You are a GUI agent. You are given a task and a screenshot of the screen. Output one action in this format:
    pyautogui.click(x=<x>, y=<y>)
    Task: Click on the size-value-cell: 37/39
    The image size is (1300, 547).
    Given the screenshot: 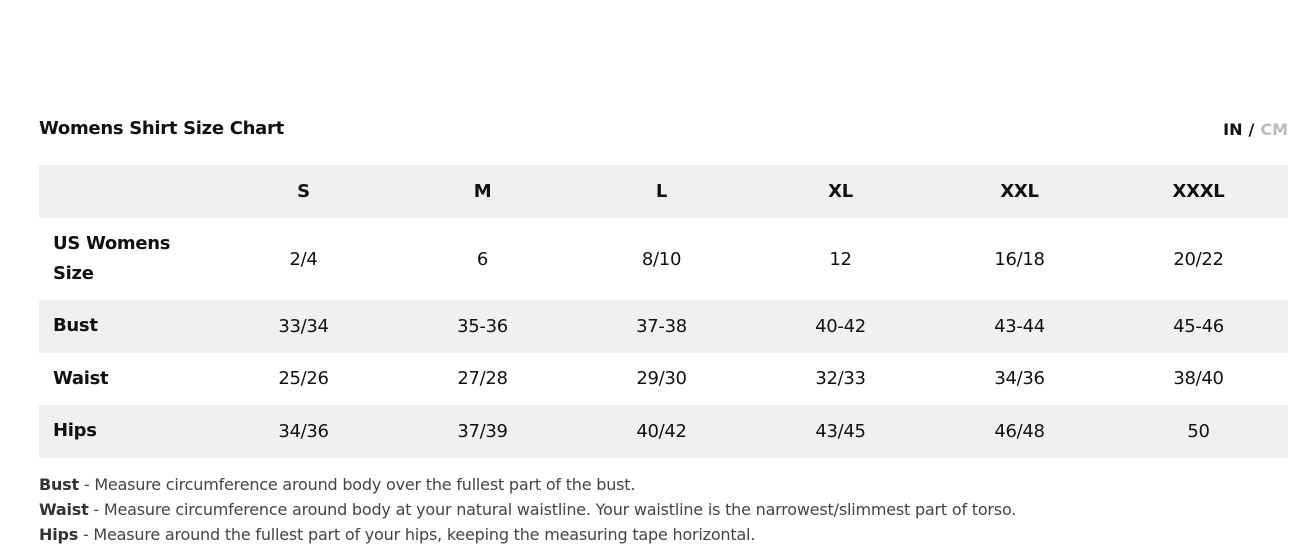 What is the action you would take?
    pyautogui.click(x=482, y=431)
    